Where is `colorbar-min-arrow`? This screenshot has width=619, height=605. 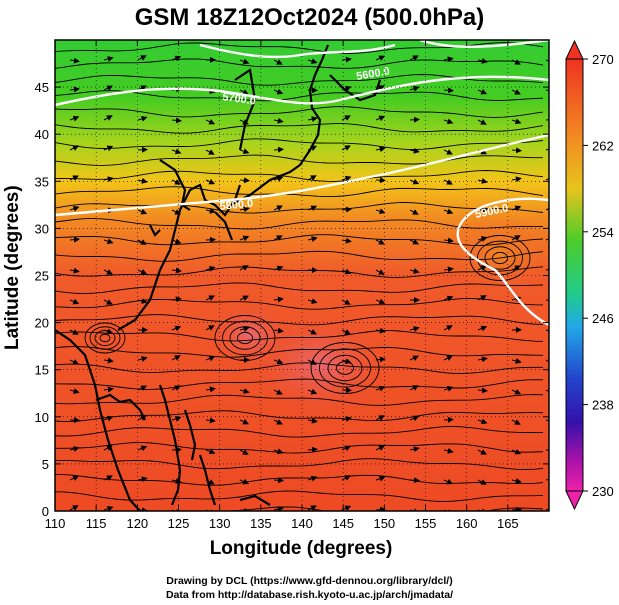
colorbar-min-arrow is located at coordinates (574, 500).